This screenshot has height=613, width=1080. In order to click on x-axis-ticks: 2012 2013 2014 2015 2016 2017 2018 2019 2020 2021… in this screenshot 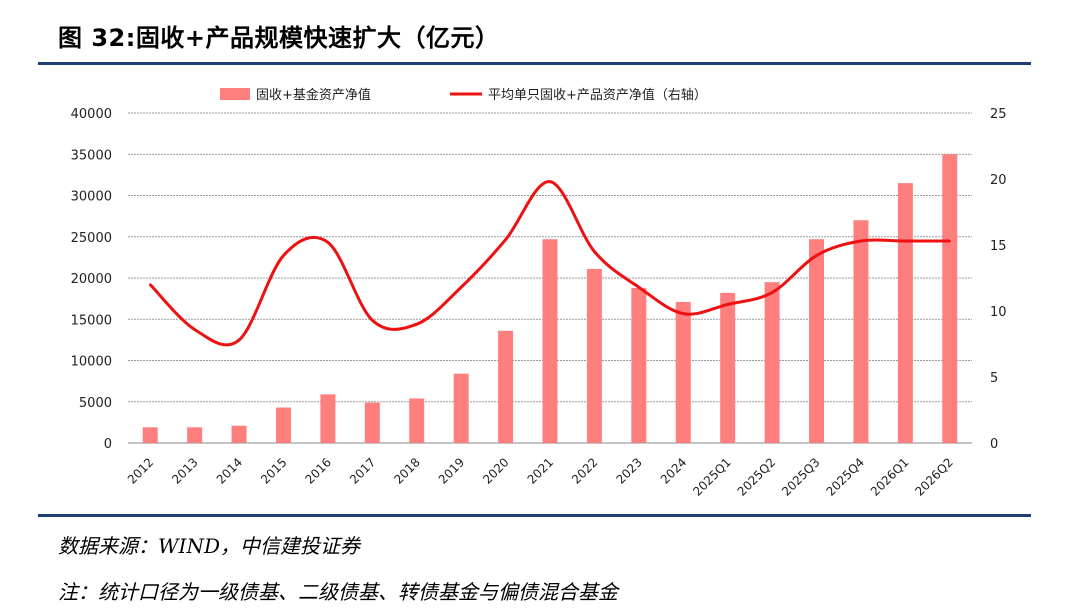, I will do `click(540, 477)`.